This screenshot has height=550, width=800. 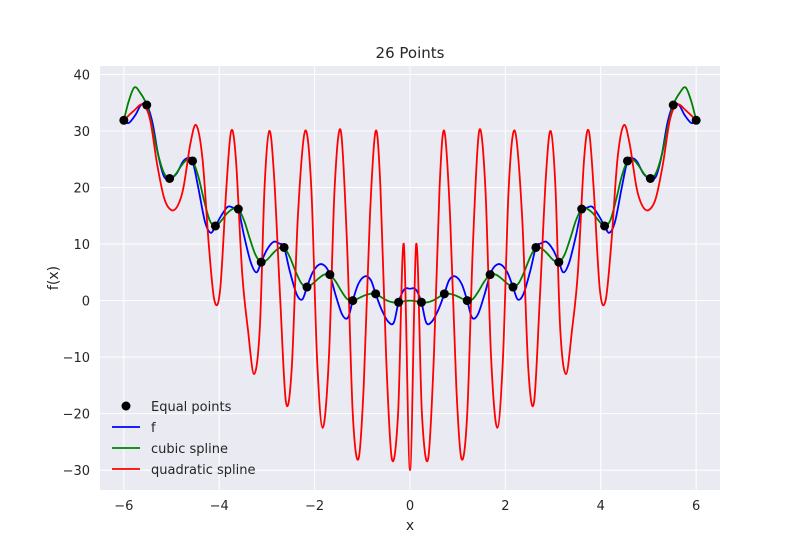 What do you see at coordinates (86, 302) in the screenshot?
I see `y-tick-label: 0` at bounding box center [86, 302].